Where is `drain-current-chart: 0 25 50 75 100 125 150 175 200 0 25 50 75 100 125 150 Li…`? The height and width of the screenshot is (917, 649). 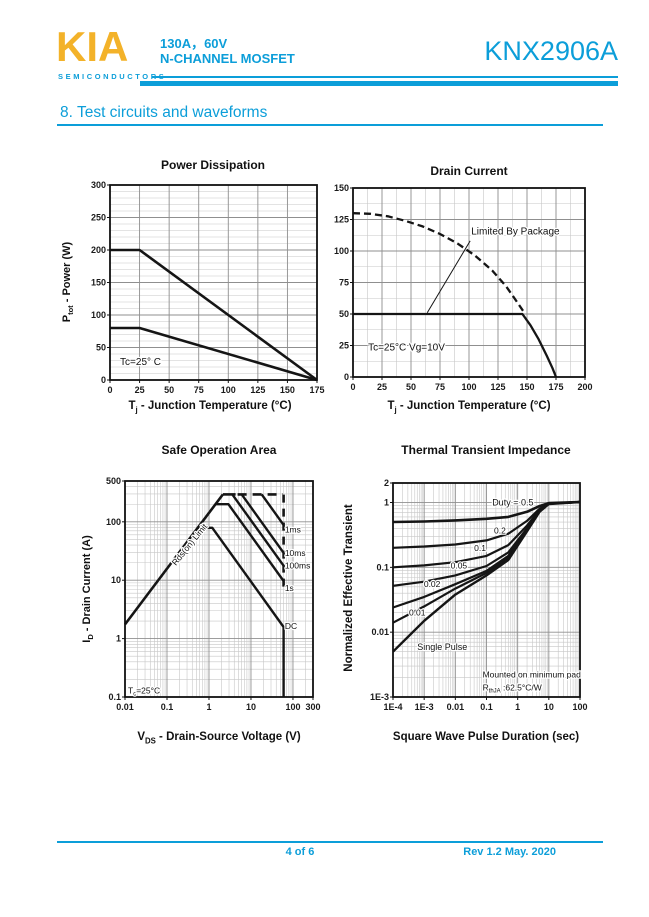
drain-current-chart: 0 25 50 75 100 125 150 175 200 0 25 50 75 100 125 150 Li… is located at coordinates (463, 287).